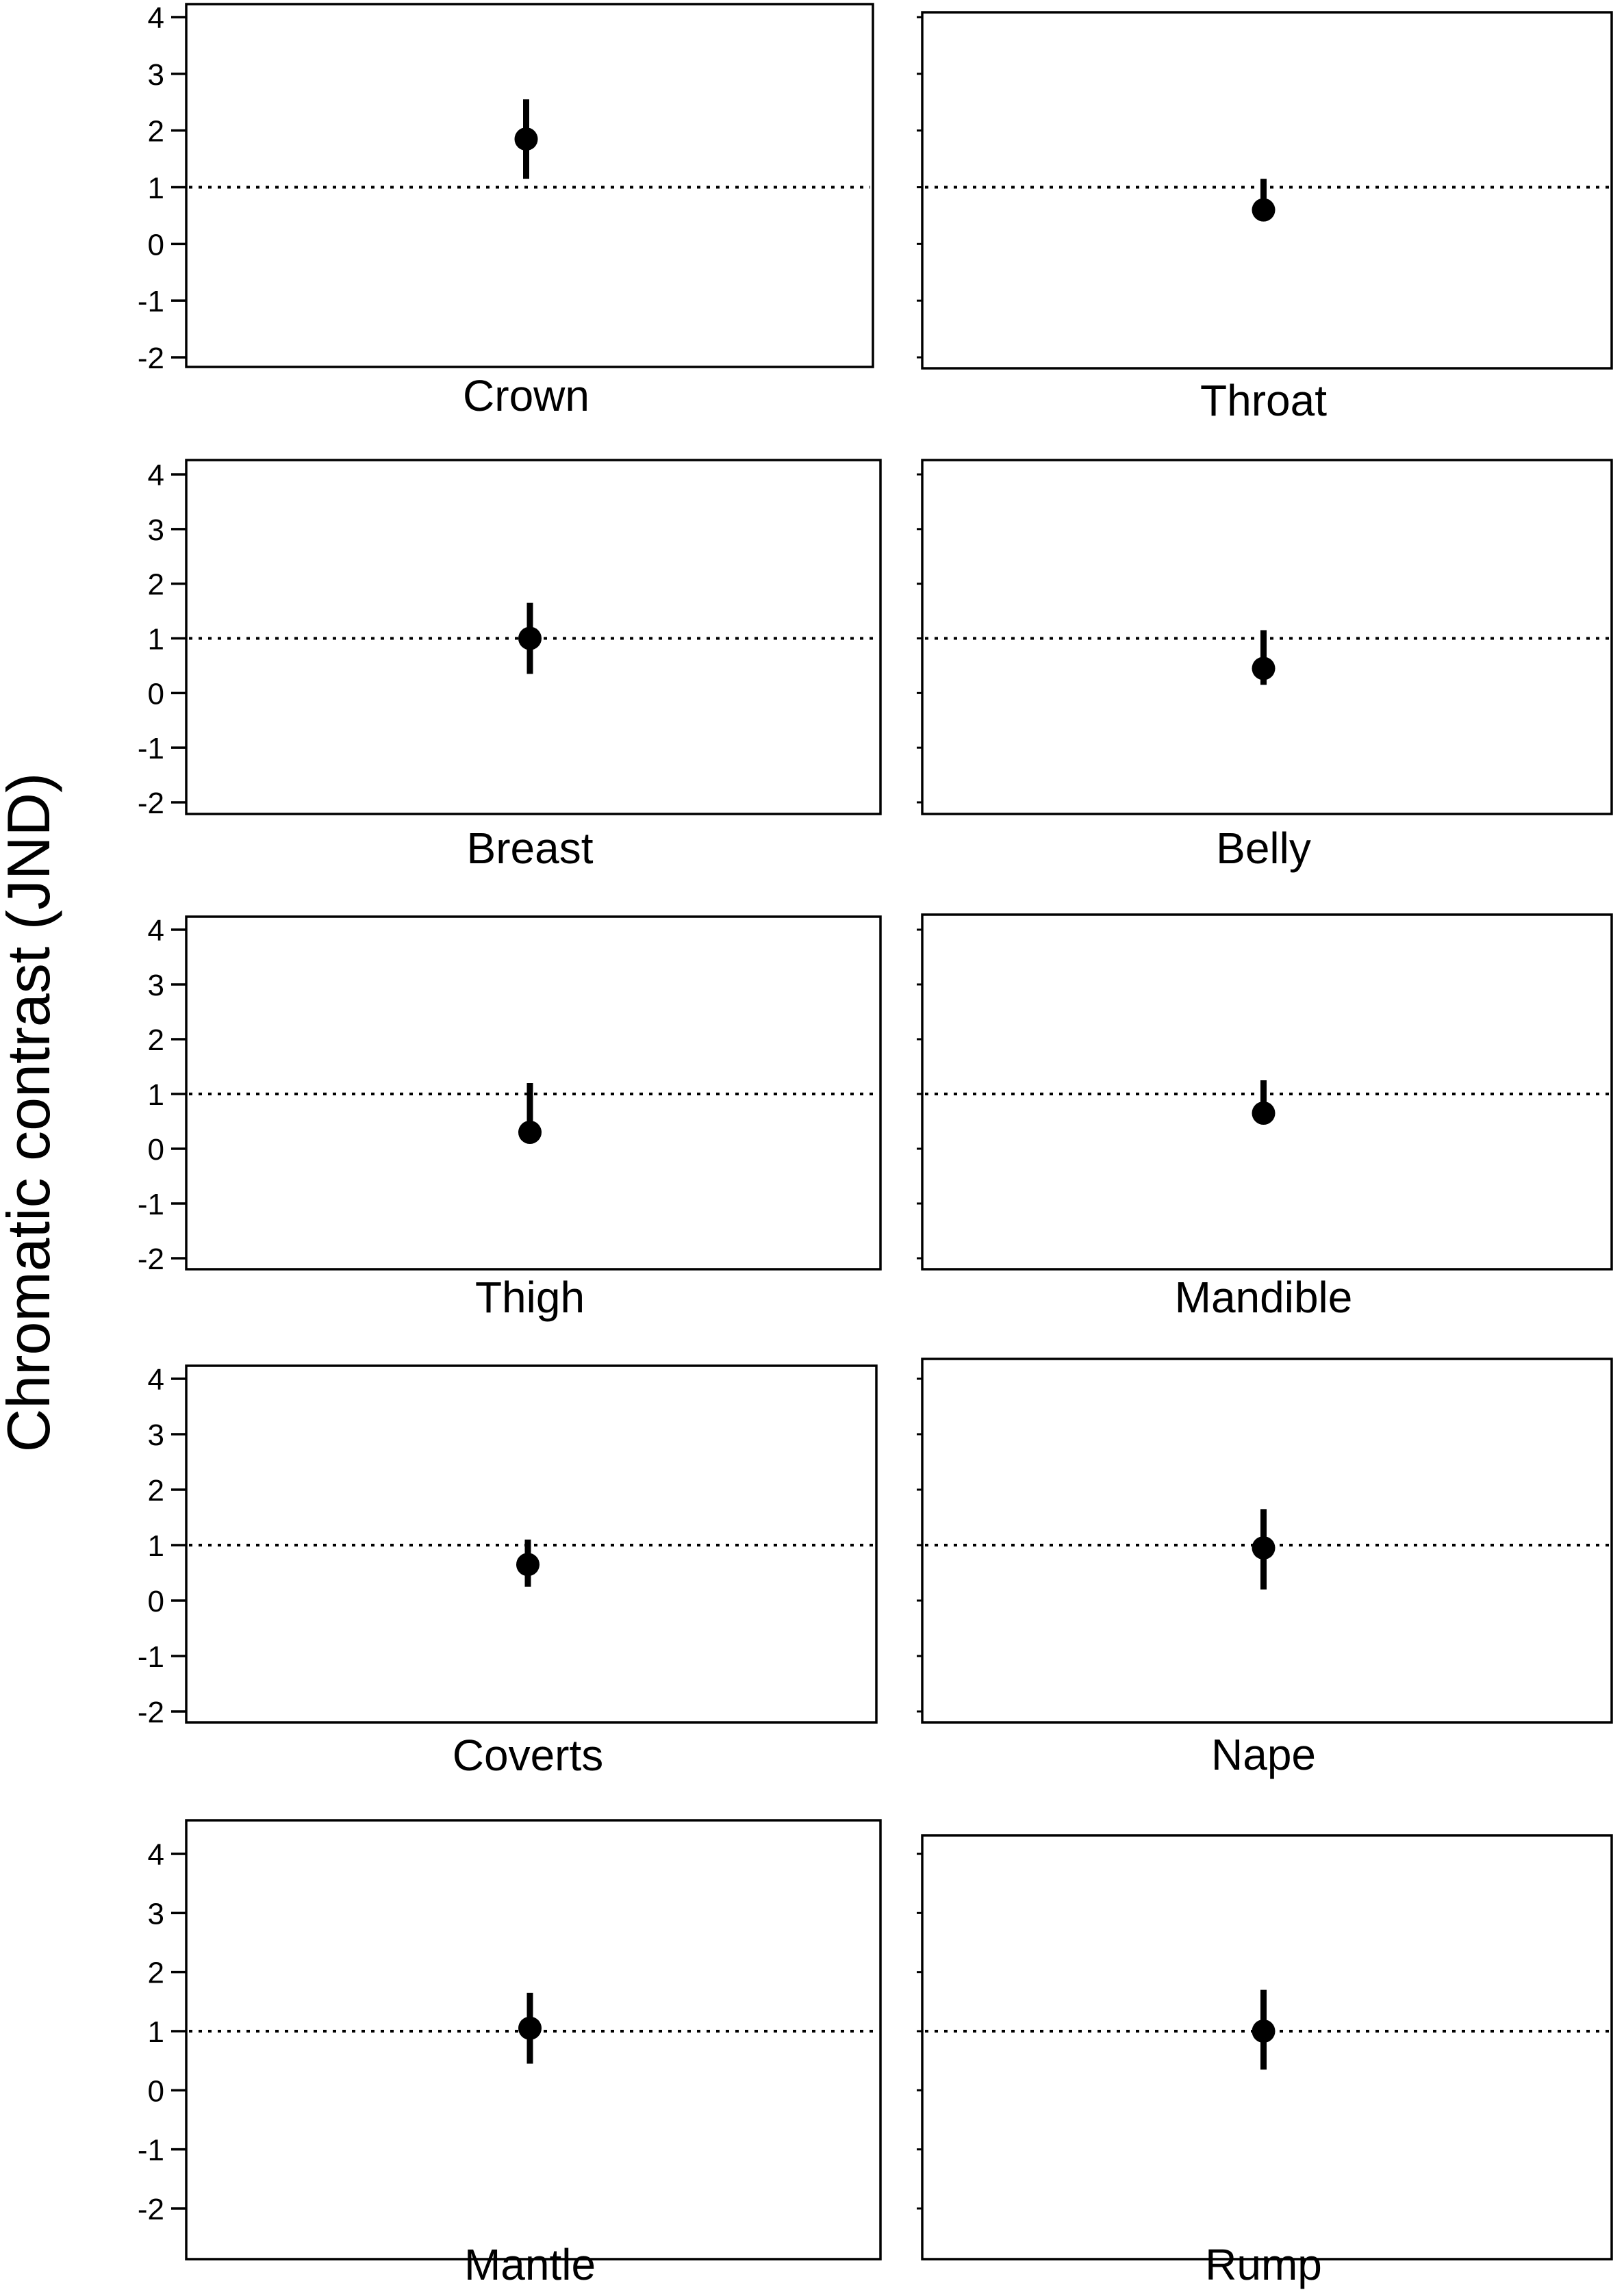 The height and width of the screenshot is (2292, 1624). Describe the element at coordinates (530, 1297) in the screenshot. I see `panel-label: Thigh` at that location.